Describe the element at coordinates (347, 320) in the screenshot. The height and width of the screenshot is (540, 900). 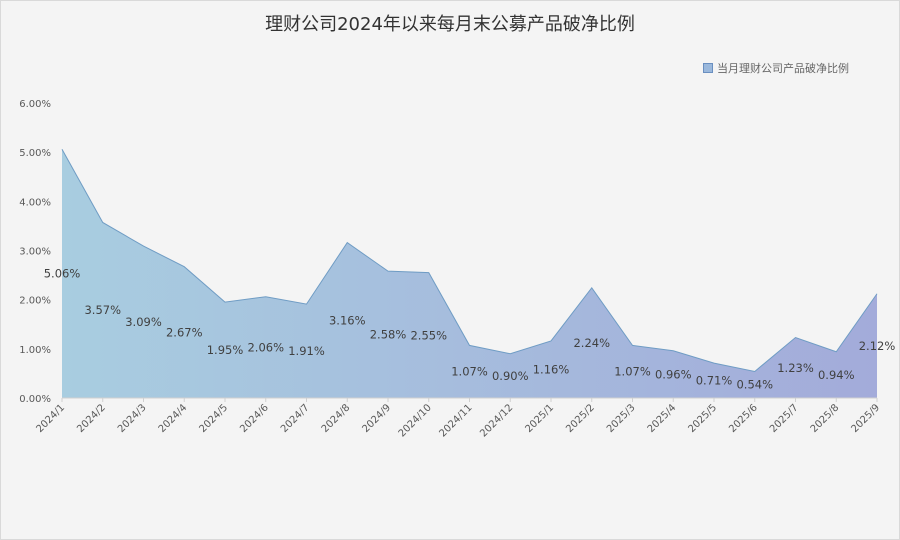
I see `data-label: 3.16%` at that location.